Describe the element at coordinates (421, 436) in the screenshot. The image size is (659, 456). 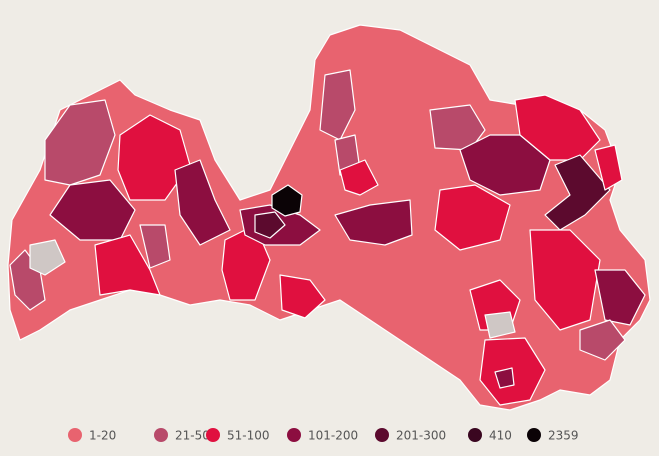
I see `legend-label: 201-300` at that location.